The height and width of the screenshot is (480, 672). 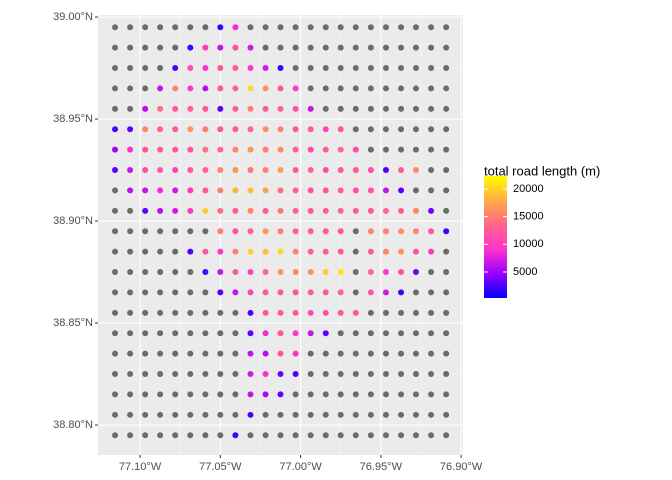 I want to click on x-tick-label: 76.90°W, so click(x=461, y=467).